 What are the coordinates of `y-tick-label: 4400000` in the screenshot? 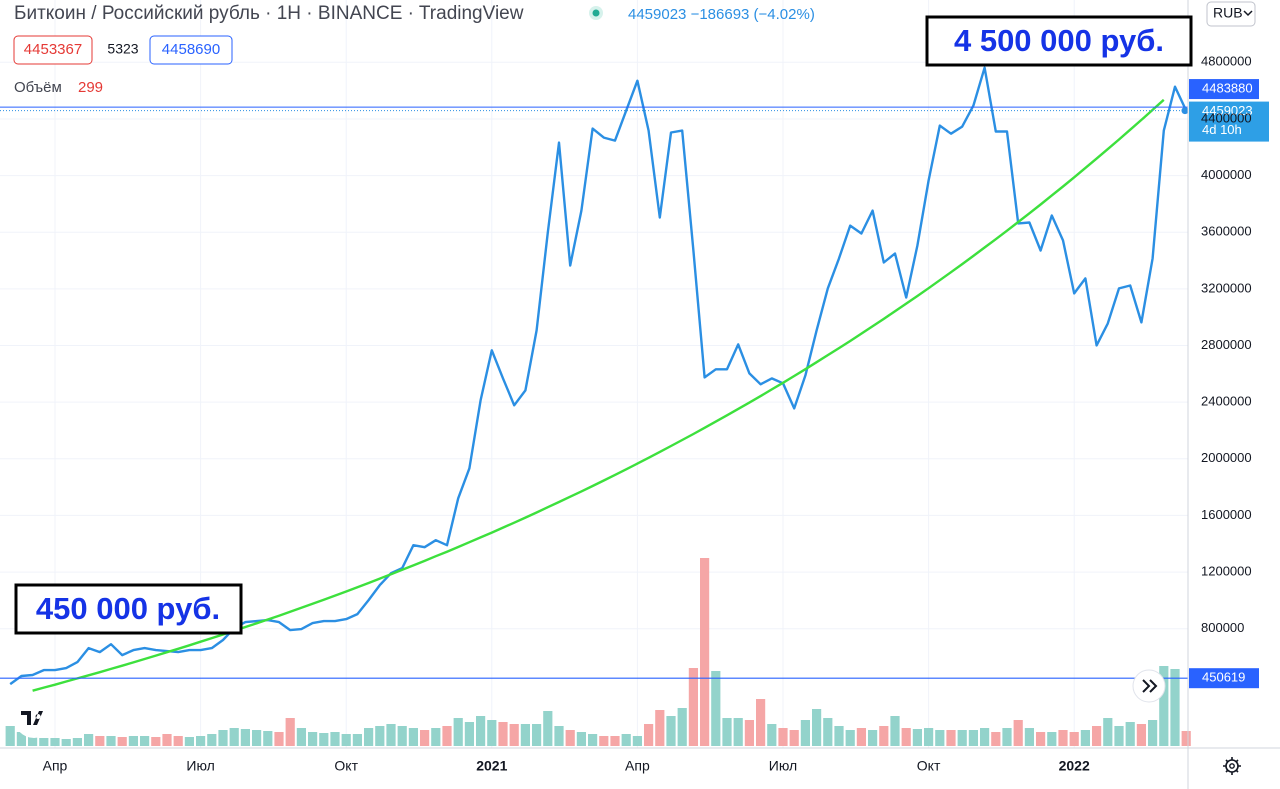 It's located at (1226, 117).